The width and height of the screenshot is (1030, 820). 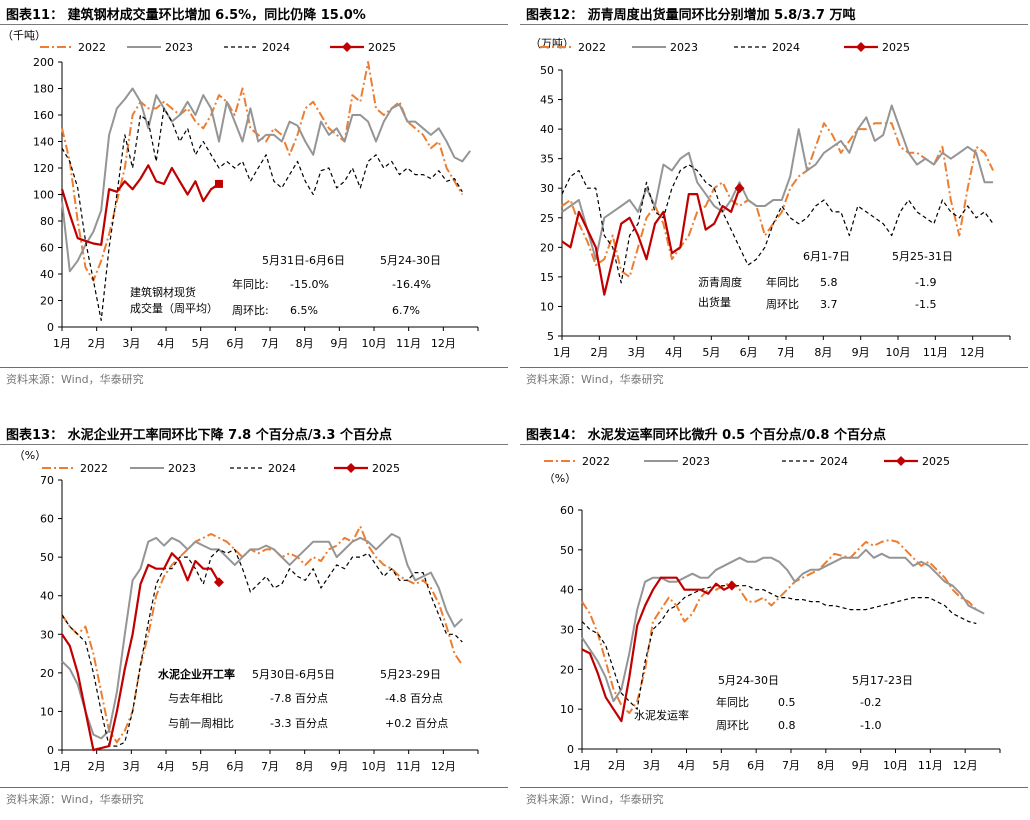 What do you see at coordinates (416, 723) in the screenshot?
I see `annotation-prior-value: +0.2 百分点` at bounding box center [416, 723].